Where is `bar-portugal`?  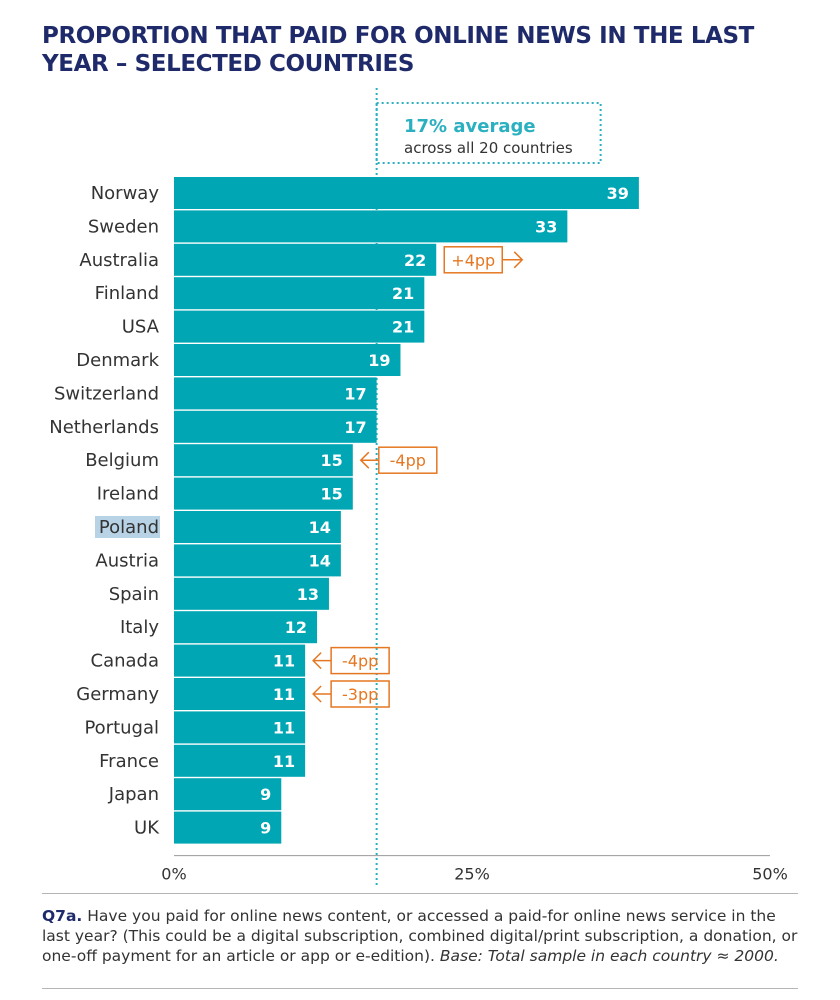
bar-portugal is located at coordinates (240, 727).